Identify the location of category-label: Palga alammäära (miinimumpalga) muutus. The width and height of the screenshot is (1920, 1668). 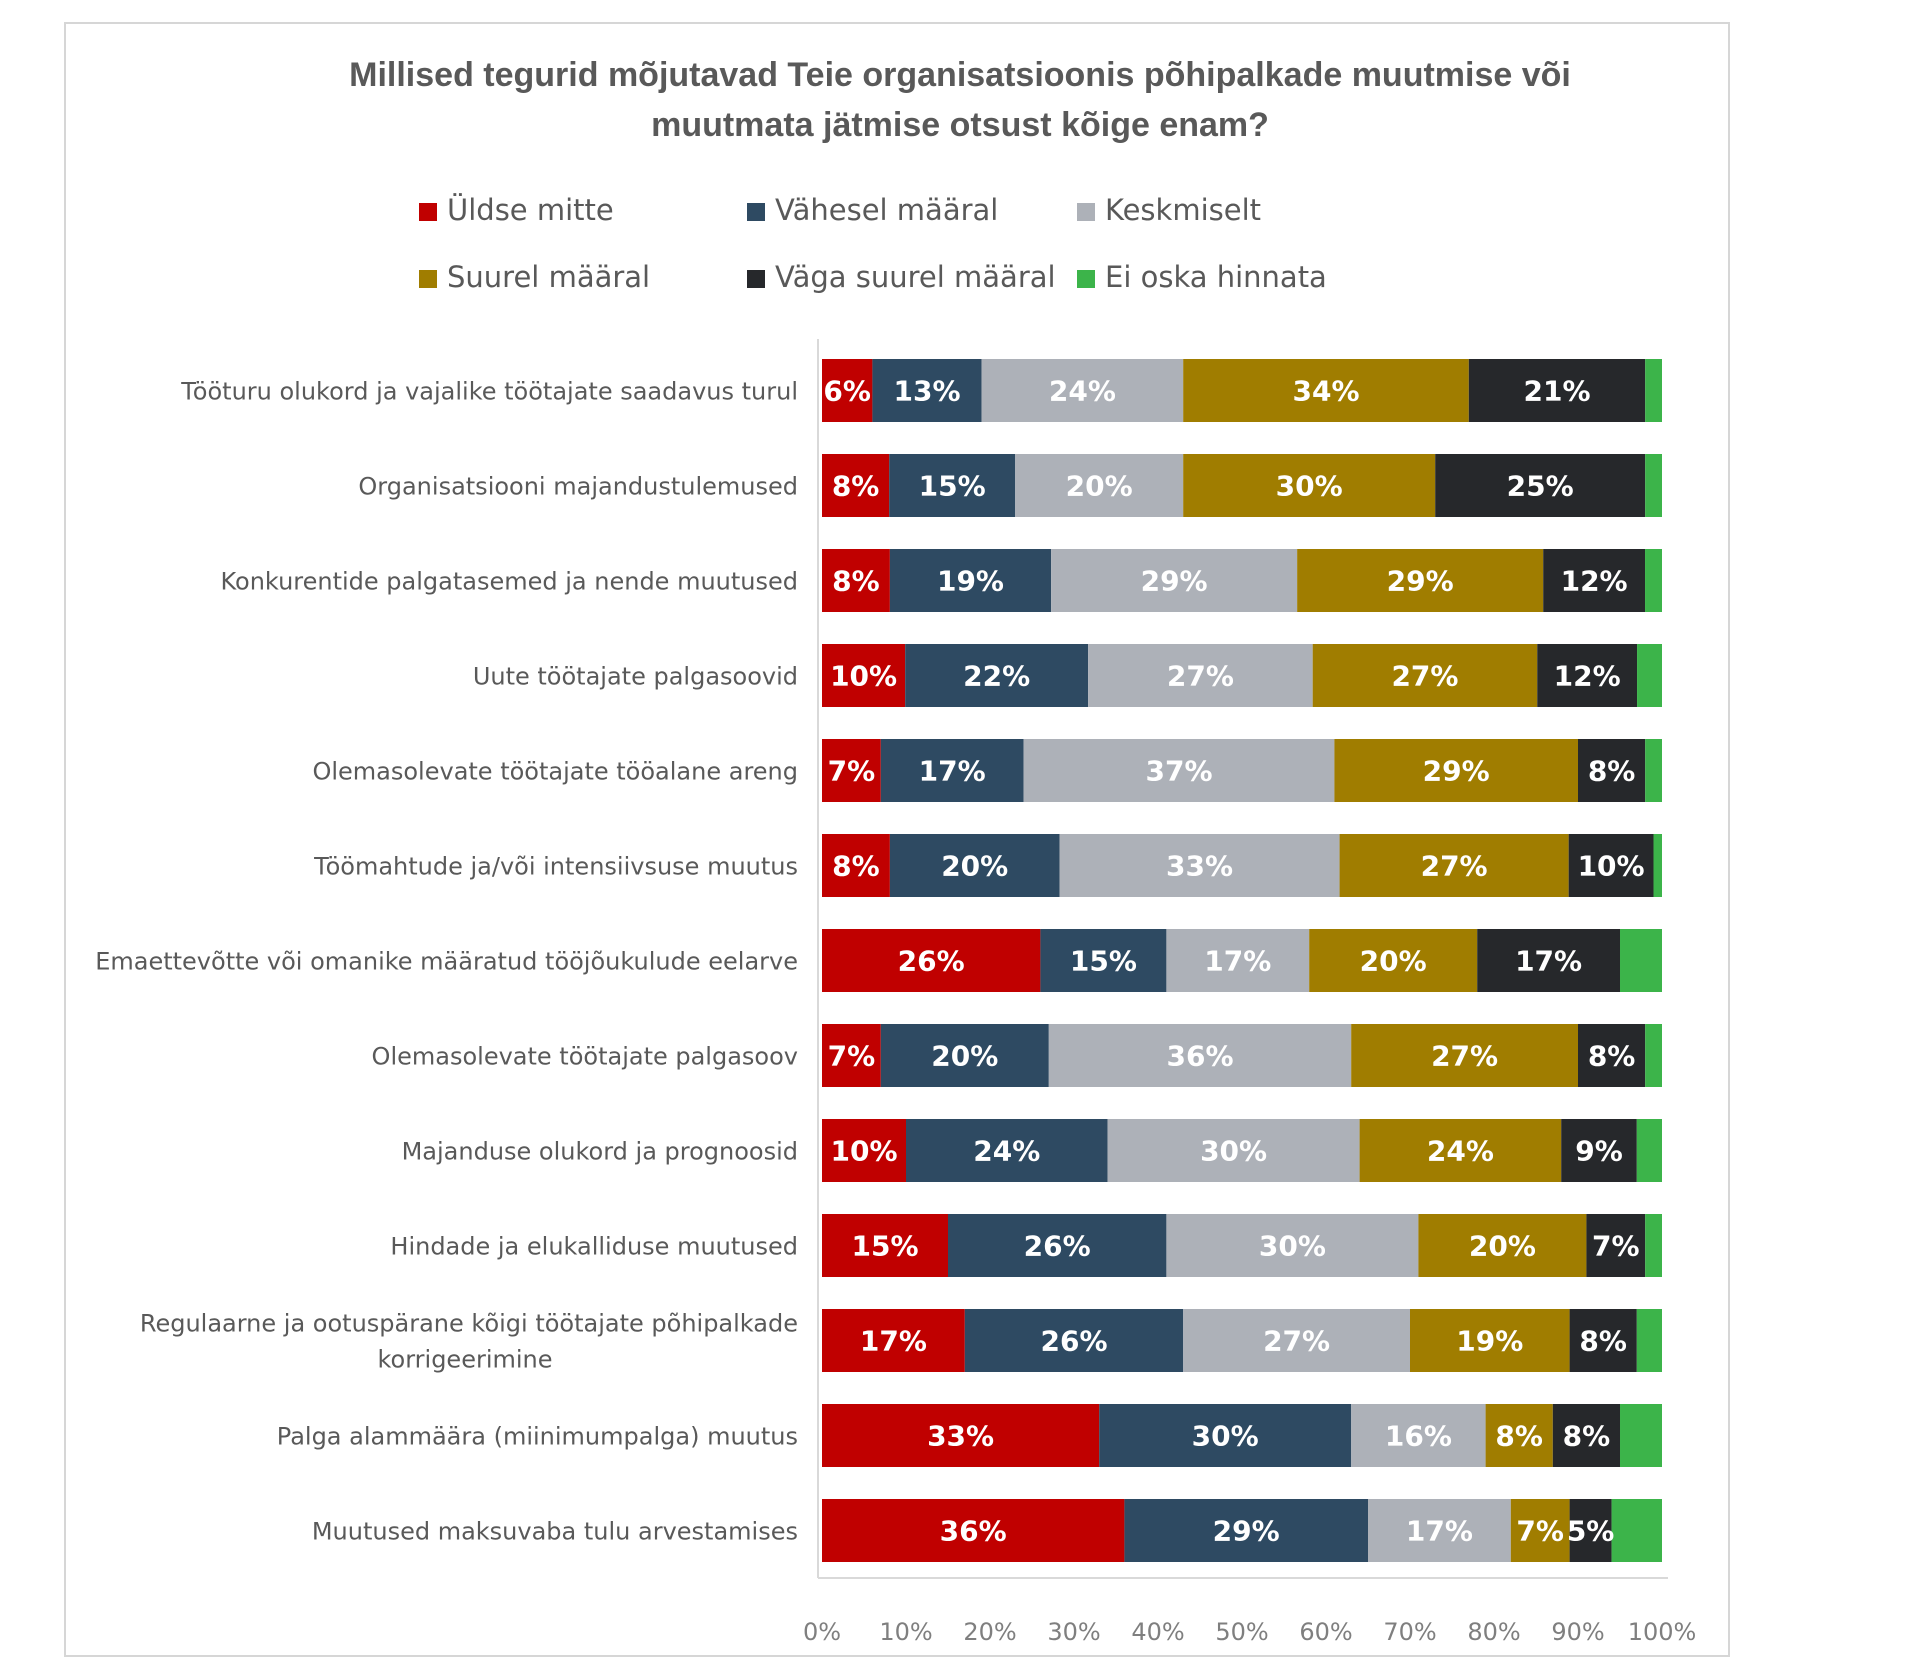
(537, 1437).